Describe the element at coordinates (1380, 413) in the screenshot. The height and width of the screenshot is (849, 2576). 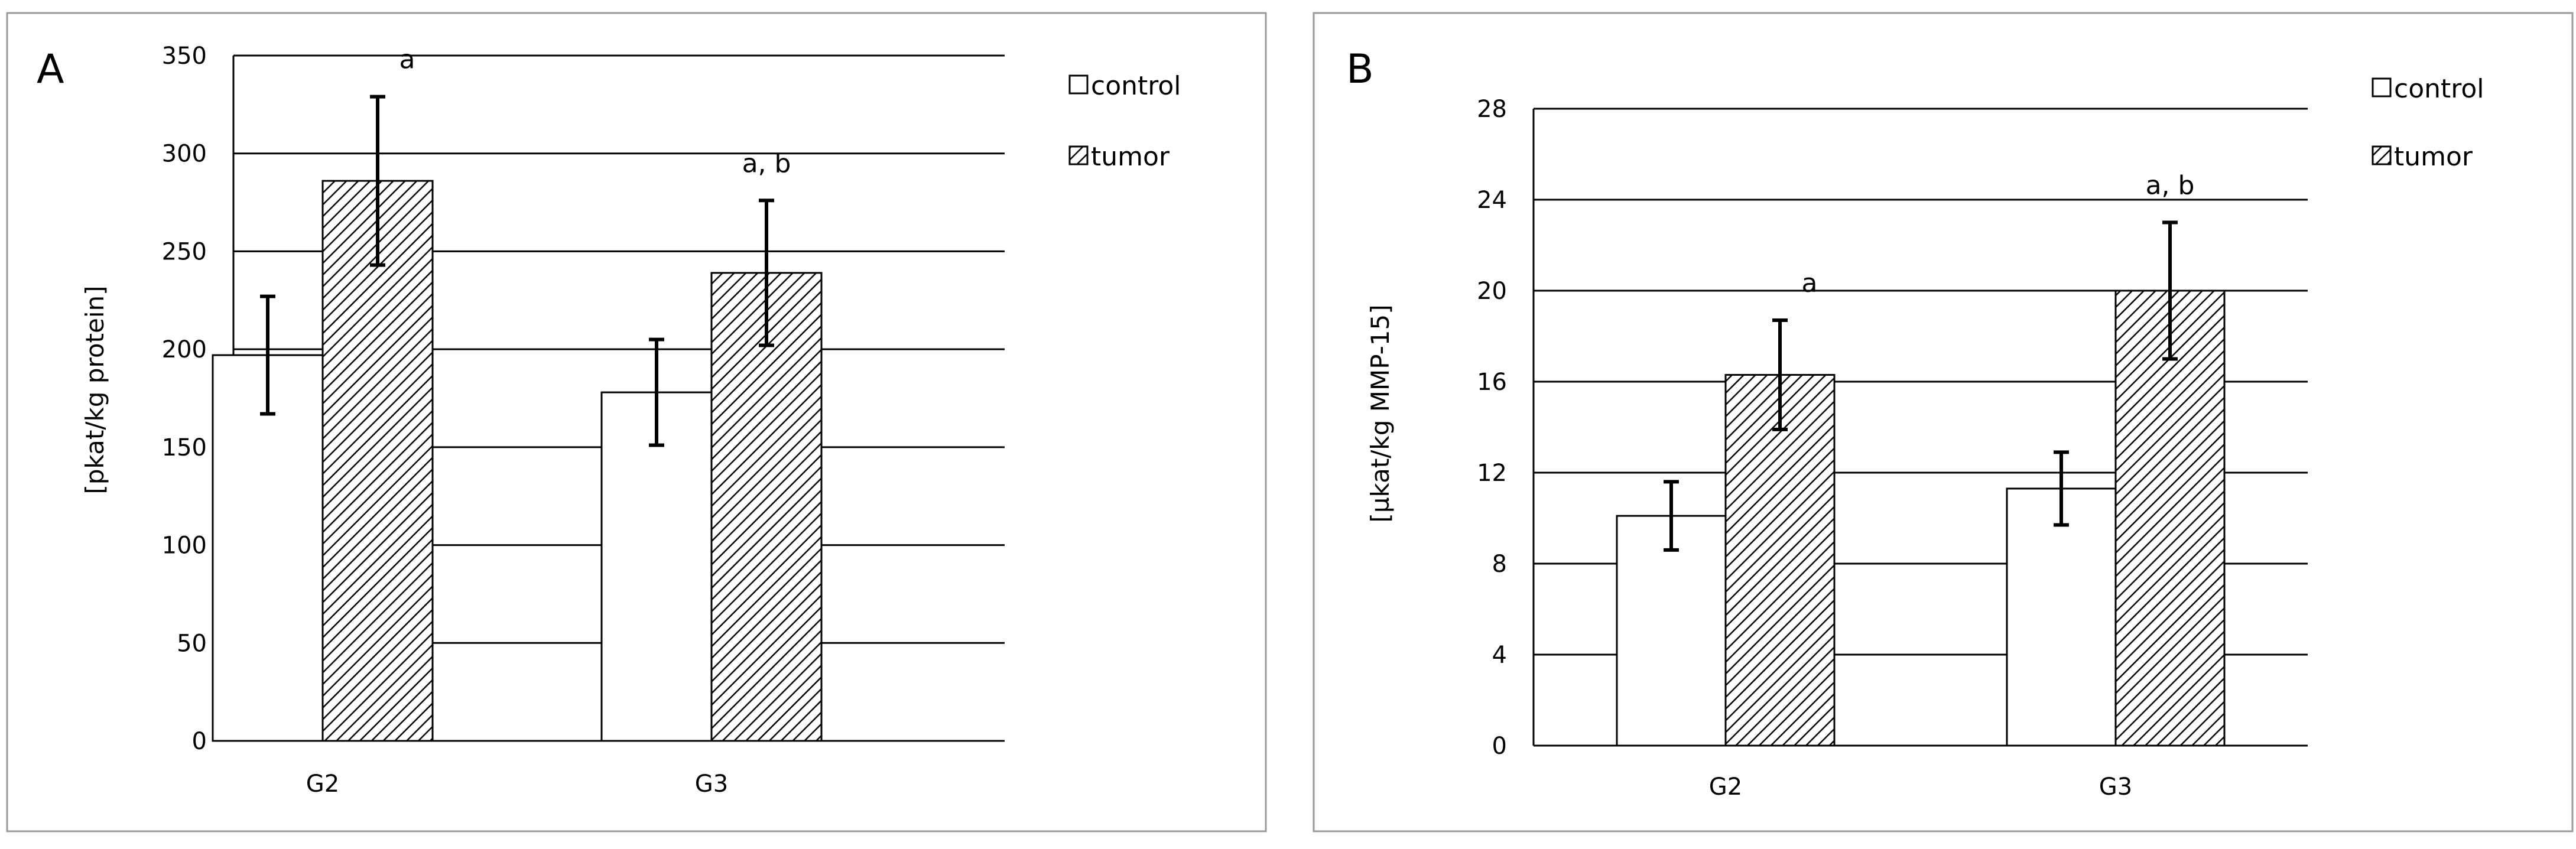
I see `panel-b-y-axis-label: [µkat/kg MMP-15]` at that location.